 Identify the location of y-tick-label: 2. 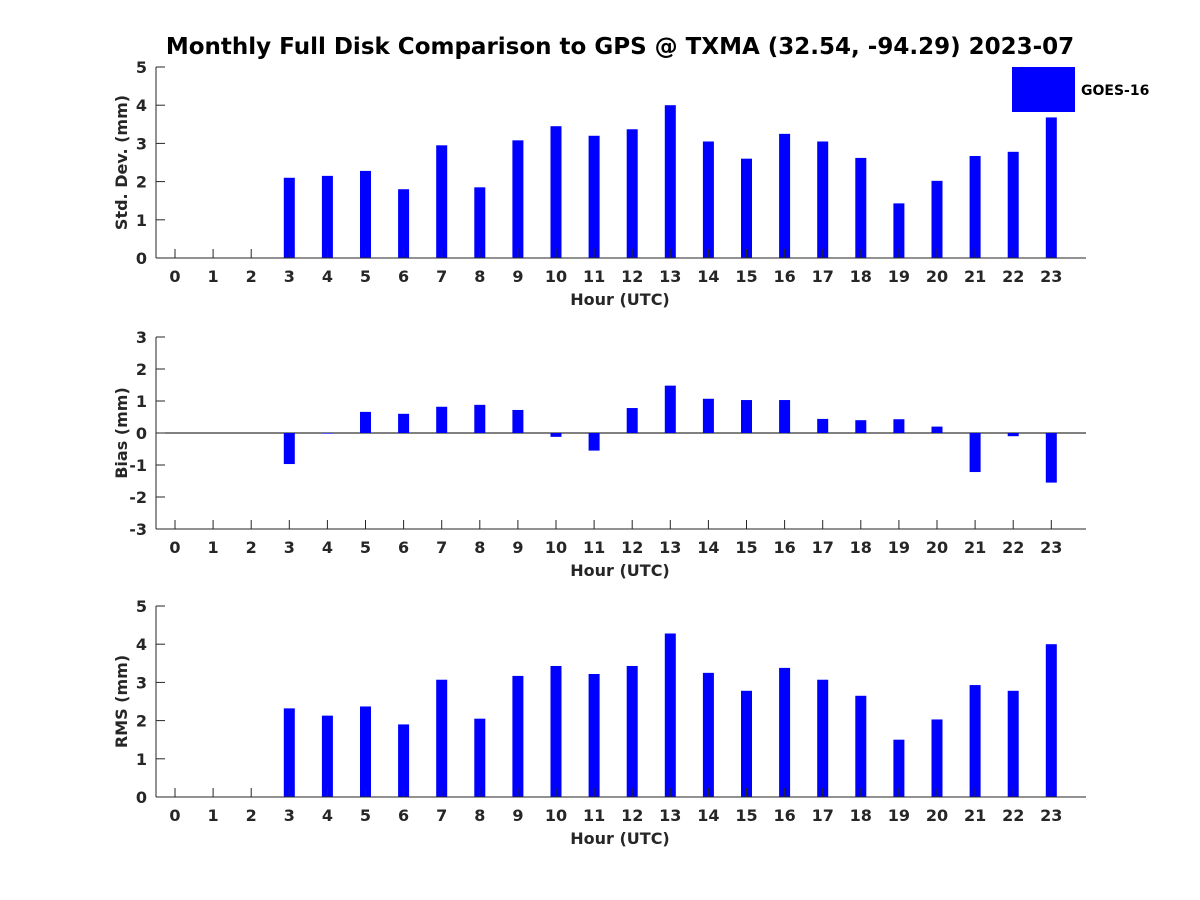
(141, 721).